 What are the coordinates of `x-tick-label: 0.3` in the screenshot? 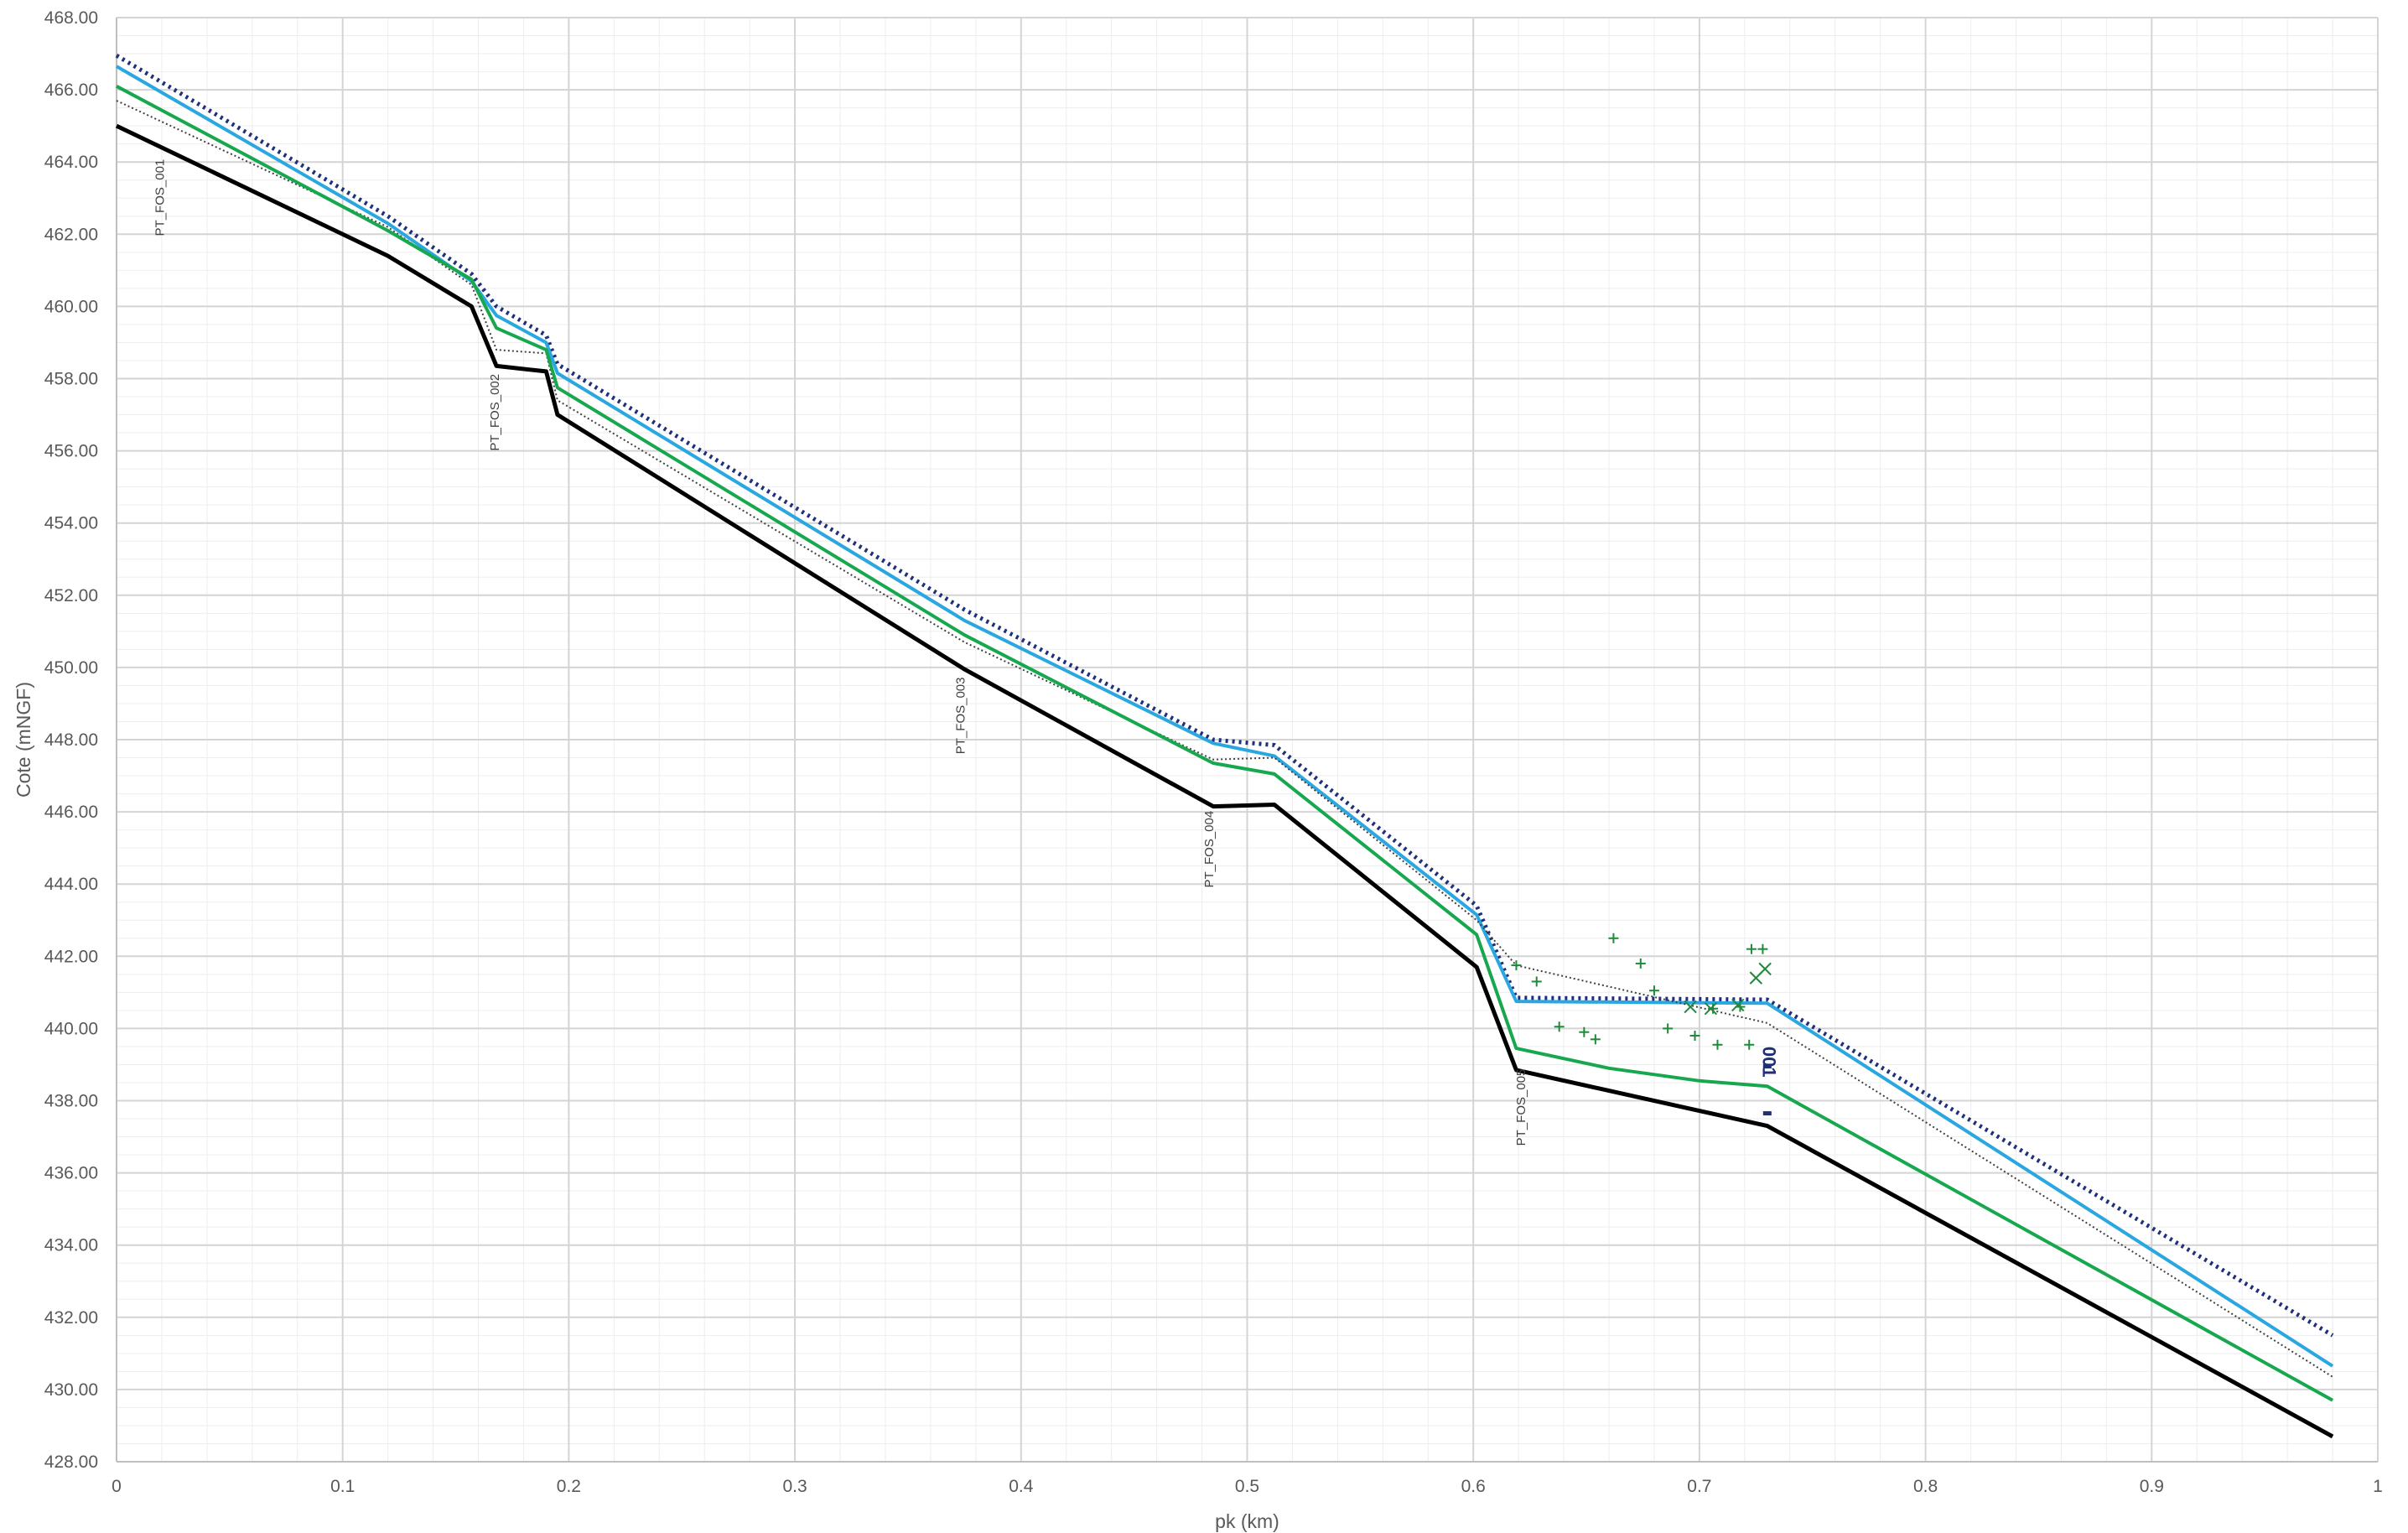 It's located at (794, 1486).